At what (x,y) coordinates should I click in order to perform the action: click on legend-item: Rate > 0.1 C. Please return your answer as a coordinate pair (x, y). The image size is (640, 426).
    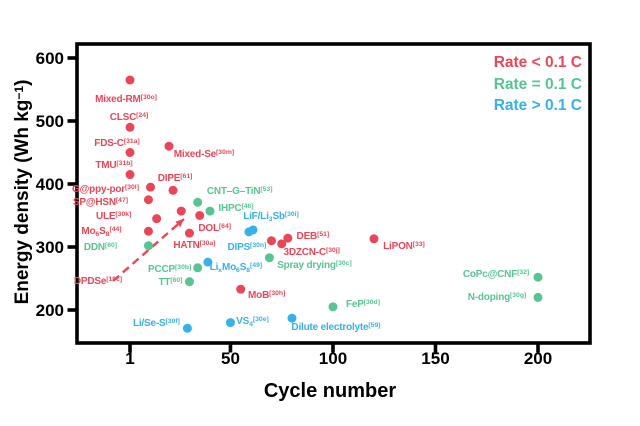
    Looking at the image, I should click on (537, 106).